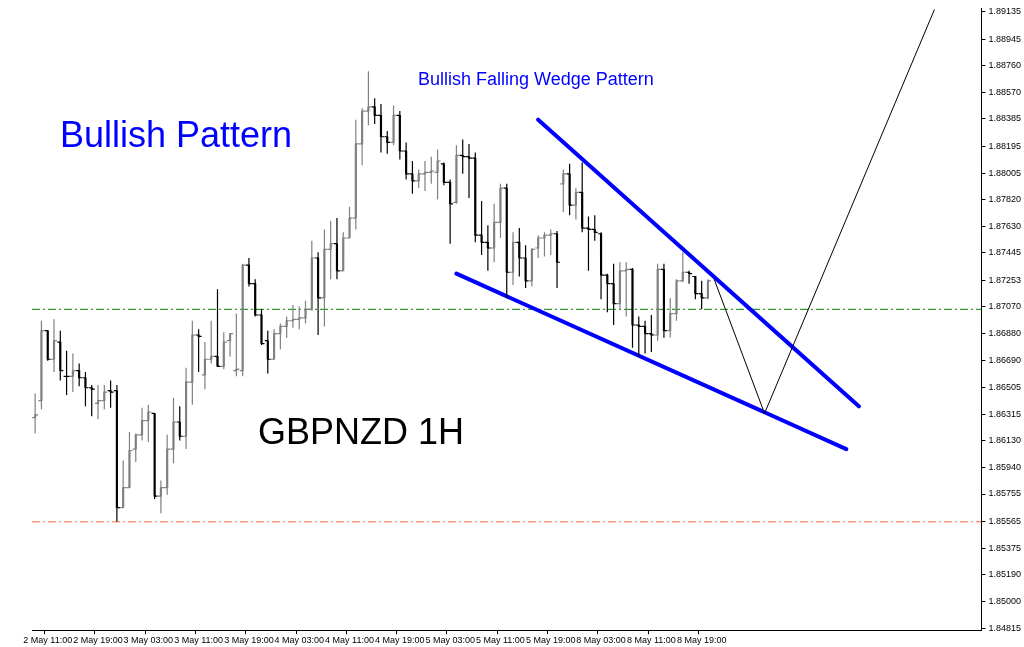  I want to click on annotation: Bullish Falling Wedge Pattern, so click(536, 79).